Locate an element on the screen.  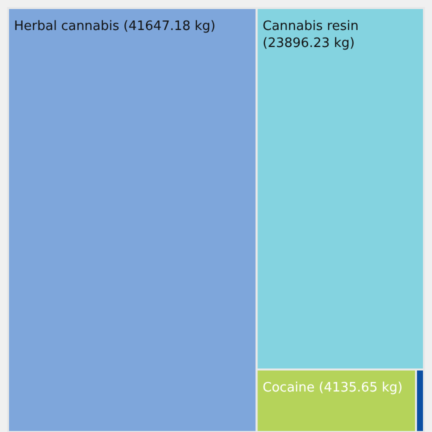
data-label: (41647.18 kg) is located at coordinates (169, 26).